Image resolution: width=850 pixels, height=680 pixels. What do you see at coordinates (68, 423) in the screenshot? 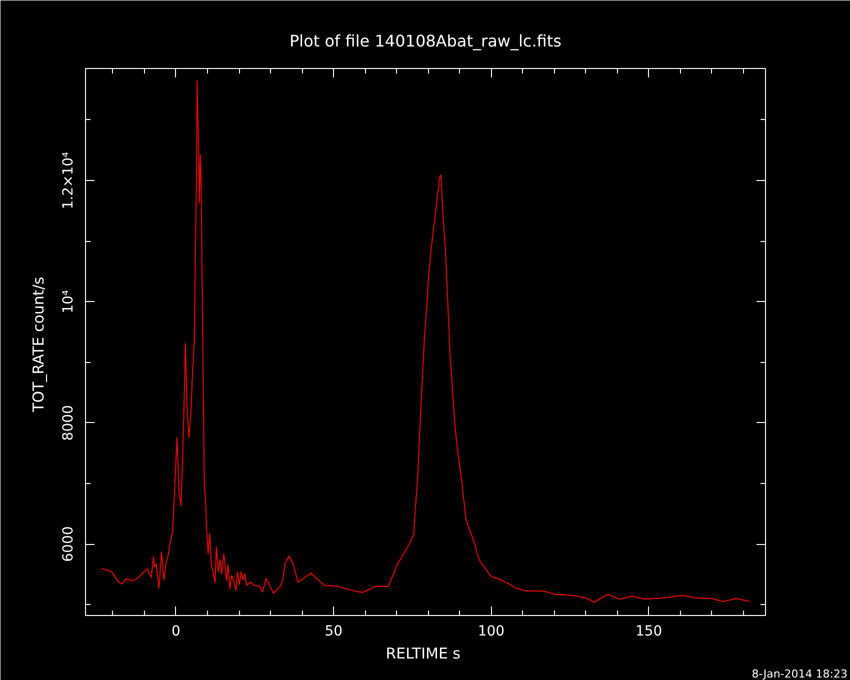
I see `y-tick-label: 8000` at bounding box center [68, 423].